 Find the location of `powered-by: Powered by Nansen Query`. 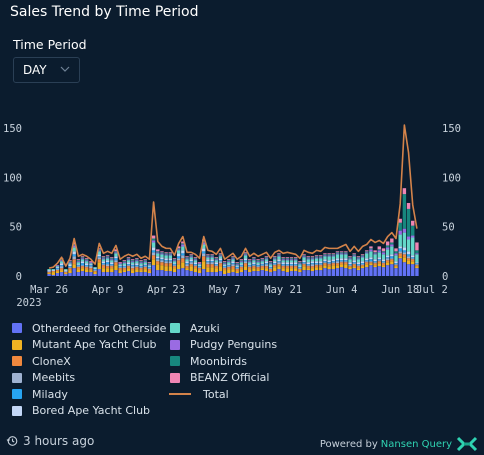

powered-by: Powered by Nansen Query is located at coordinates (399, 444).